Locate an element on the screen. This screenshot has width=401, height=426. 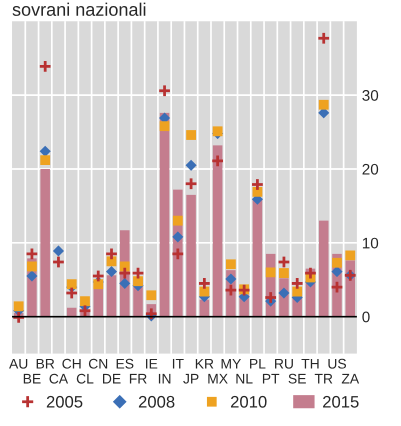
x-tick-label: IN is located at coordinates (164, 379).